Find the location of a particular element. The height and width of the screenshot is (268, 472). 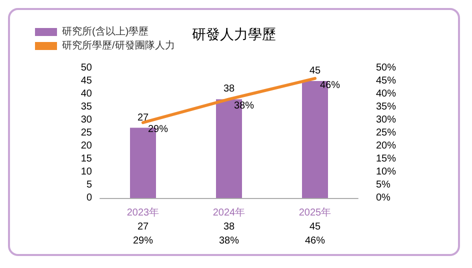

y2-tick-label: 35% is located at coordinates (386, 107).